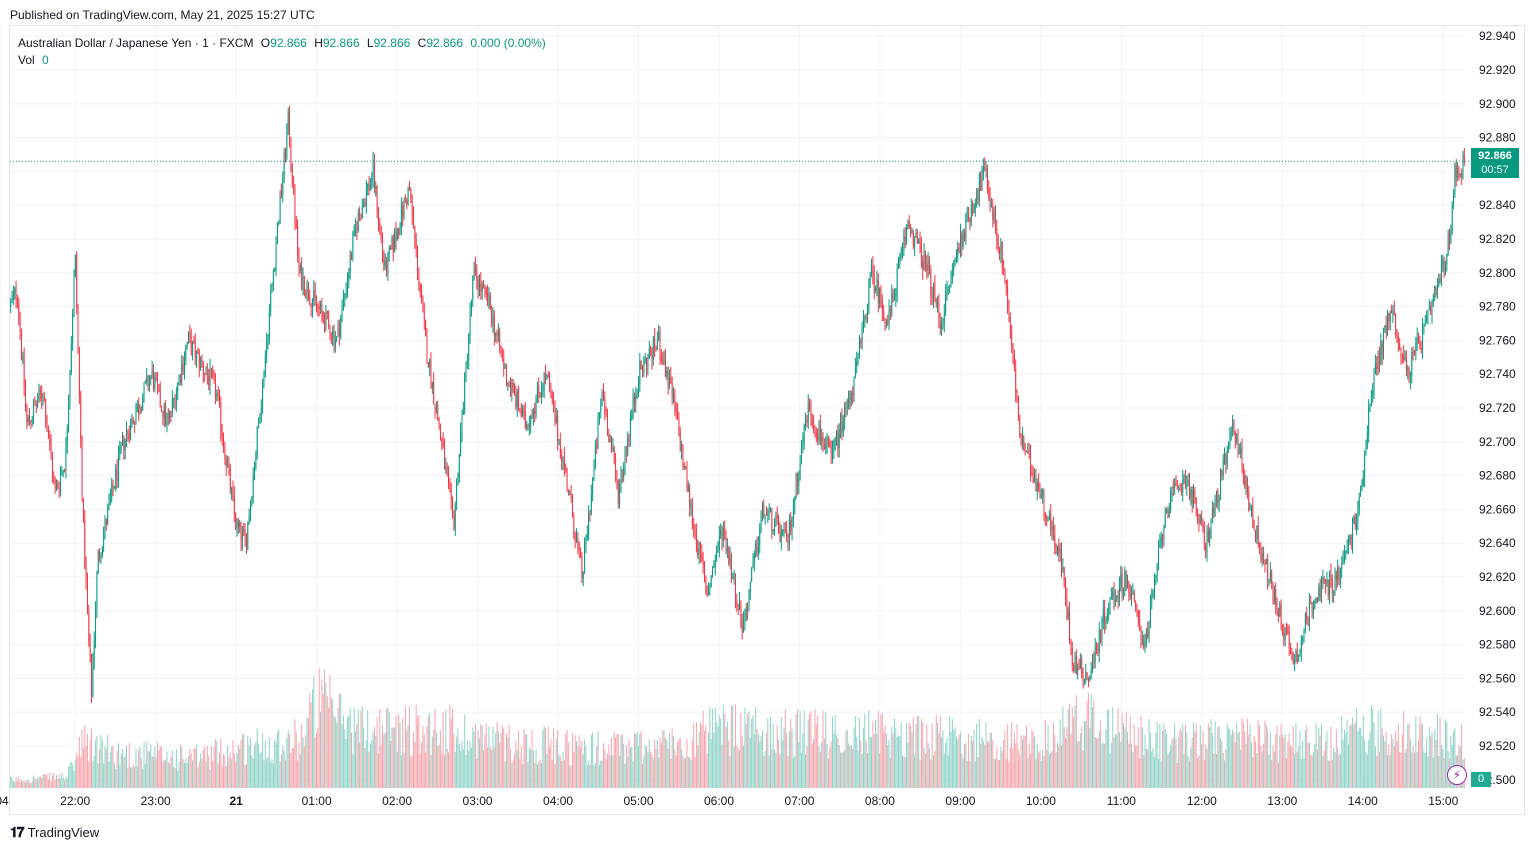  What do you see at coordinates (508, 43) in the screenshot?
I see `change-value: 0.000 (0.00%)` at bounding box center [508, 43].